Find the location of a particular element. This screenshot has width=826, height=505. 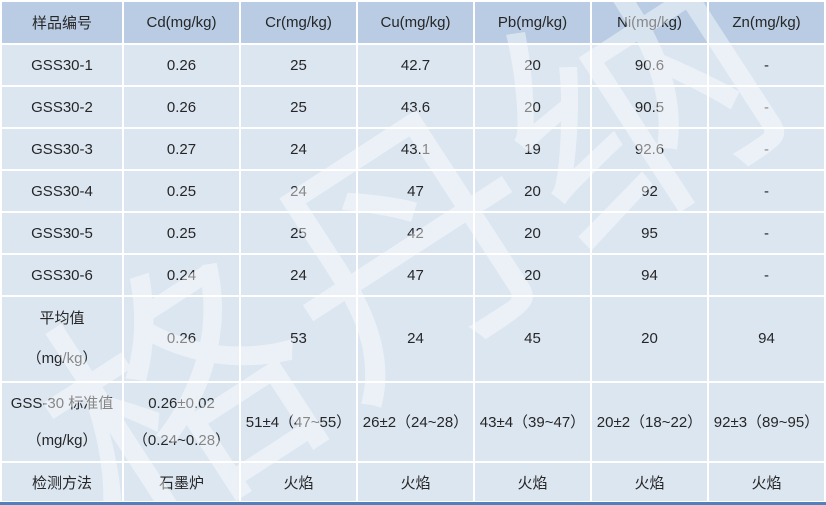

row-label-cell: 检测方法 is located at coordinates (62, 482).